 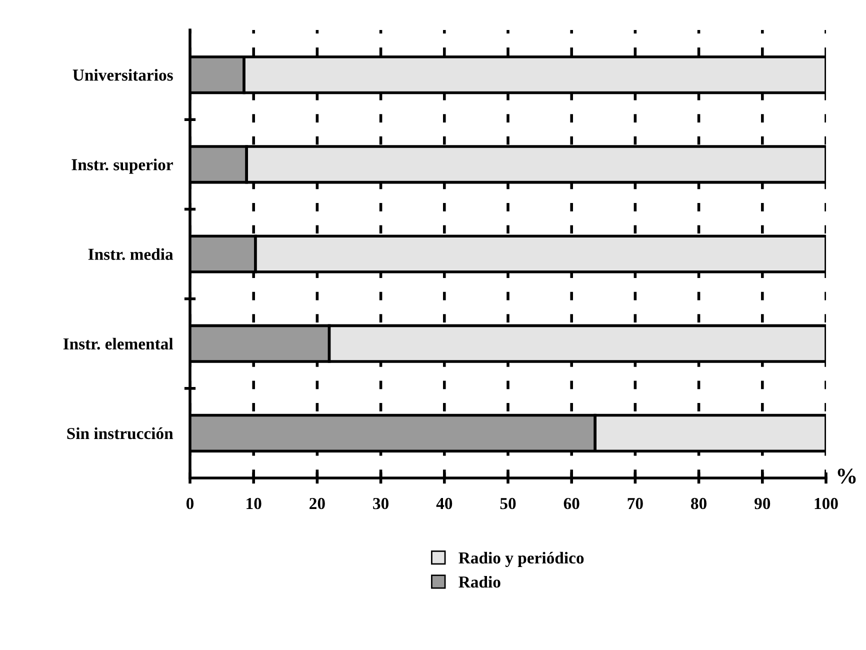 I want to click on legend-label: Radio y periódico, so click(x=521, y=560).